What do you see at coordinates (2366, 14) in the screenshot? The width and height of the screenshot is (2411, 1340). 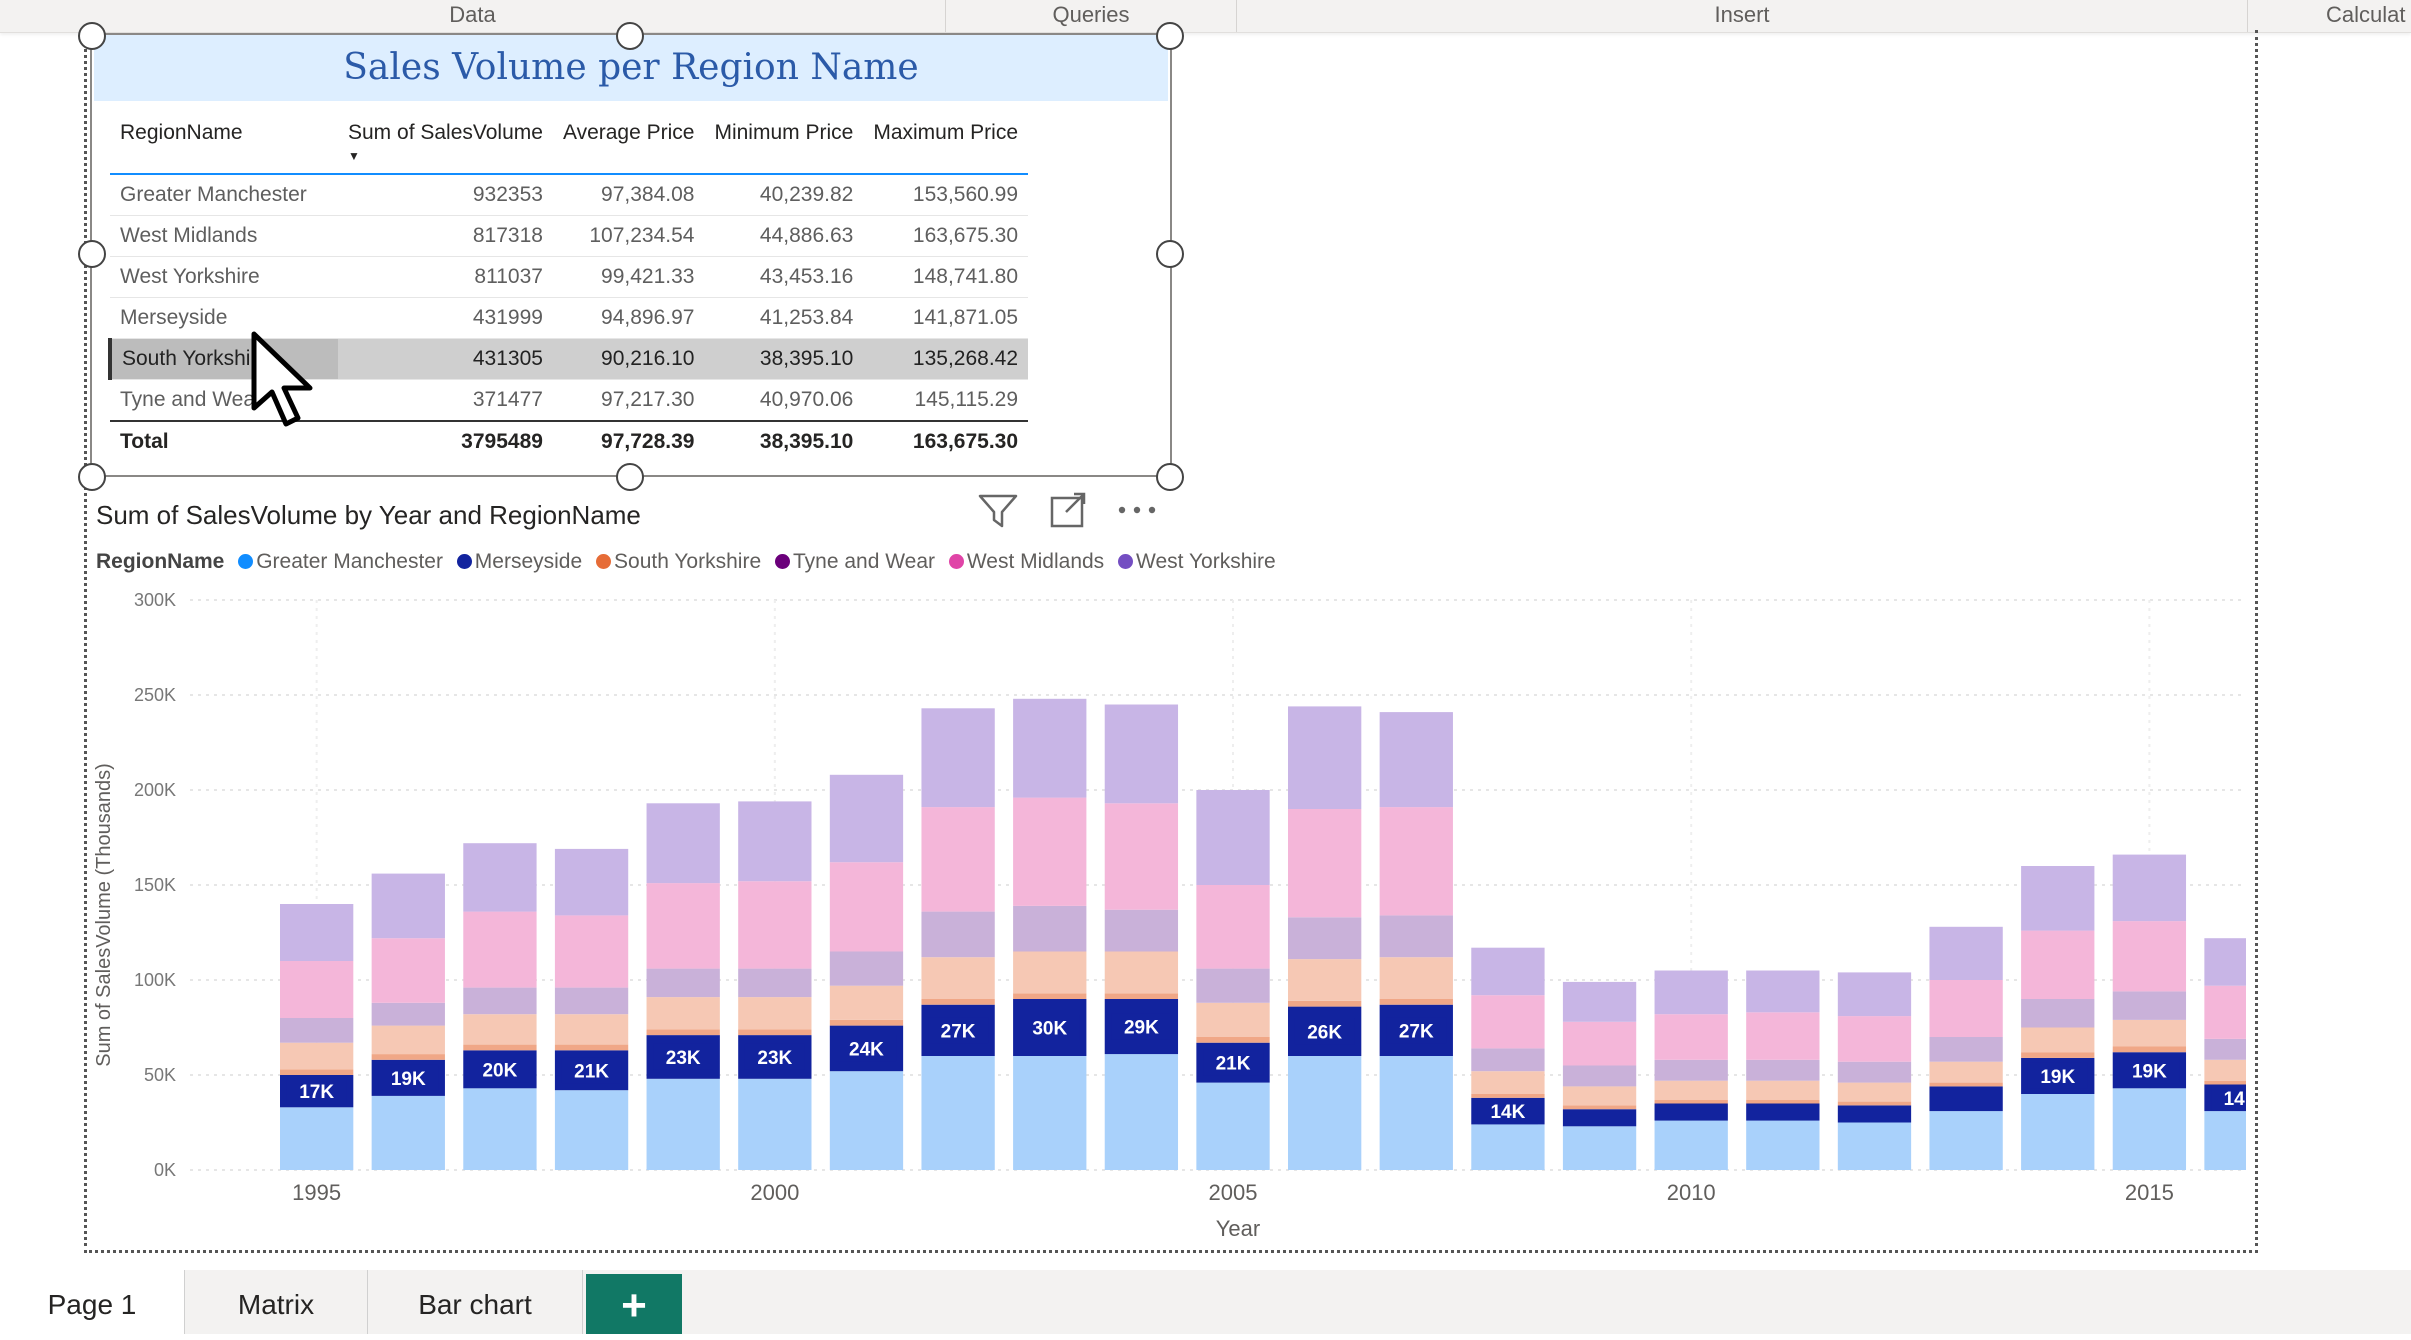 I see `ribbon-group-calculations: Calculat` at bounding box center [2366, 14].